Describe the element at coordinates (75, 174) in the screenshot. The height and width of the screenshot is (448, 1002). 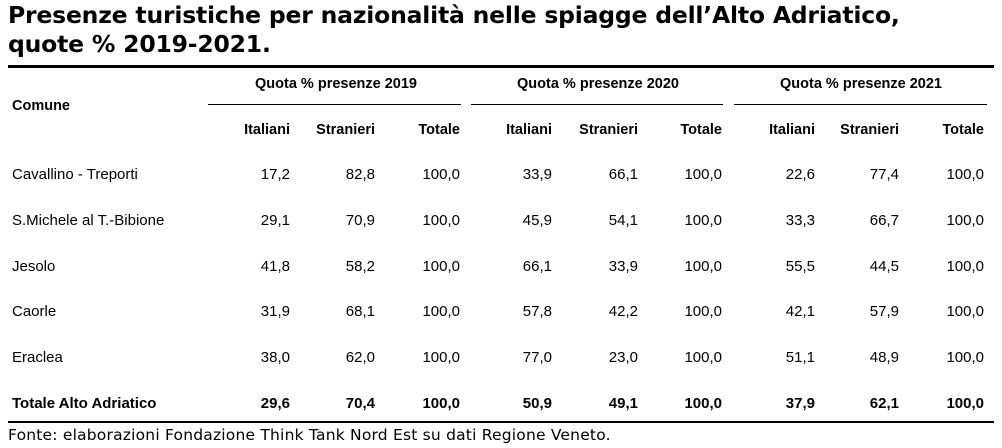
I see `row-label: Cavallino - Treporti` at that location.